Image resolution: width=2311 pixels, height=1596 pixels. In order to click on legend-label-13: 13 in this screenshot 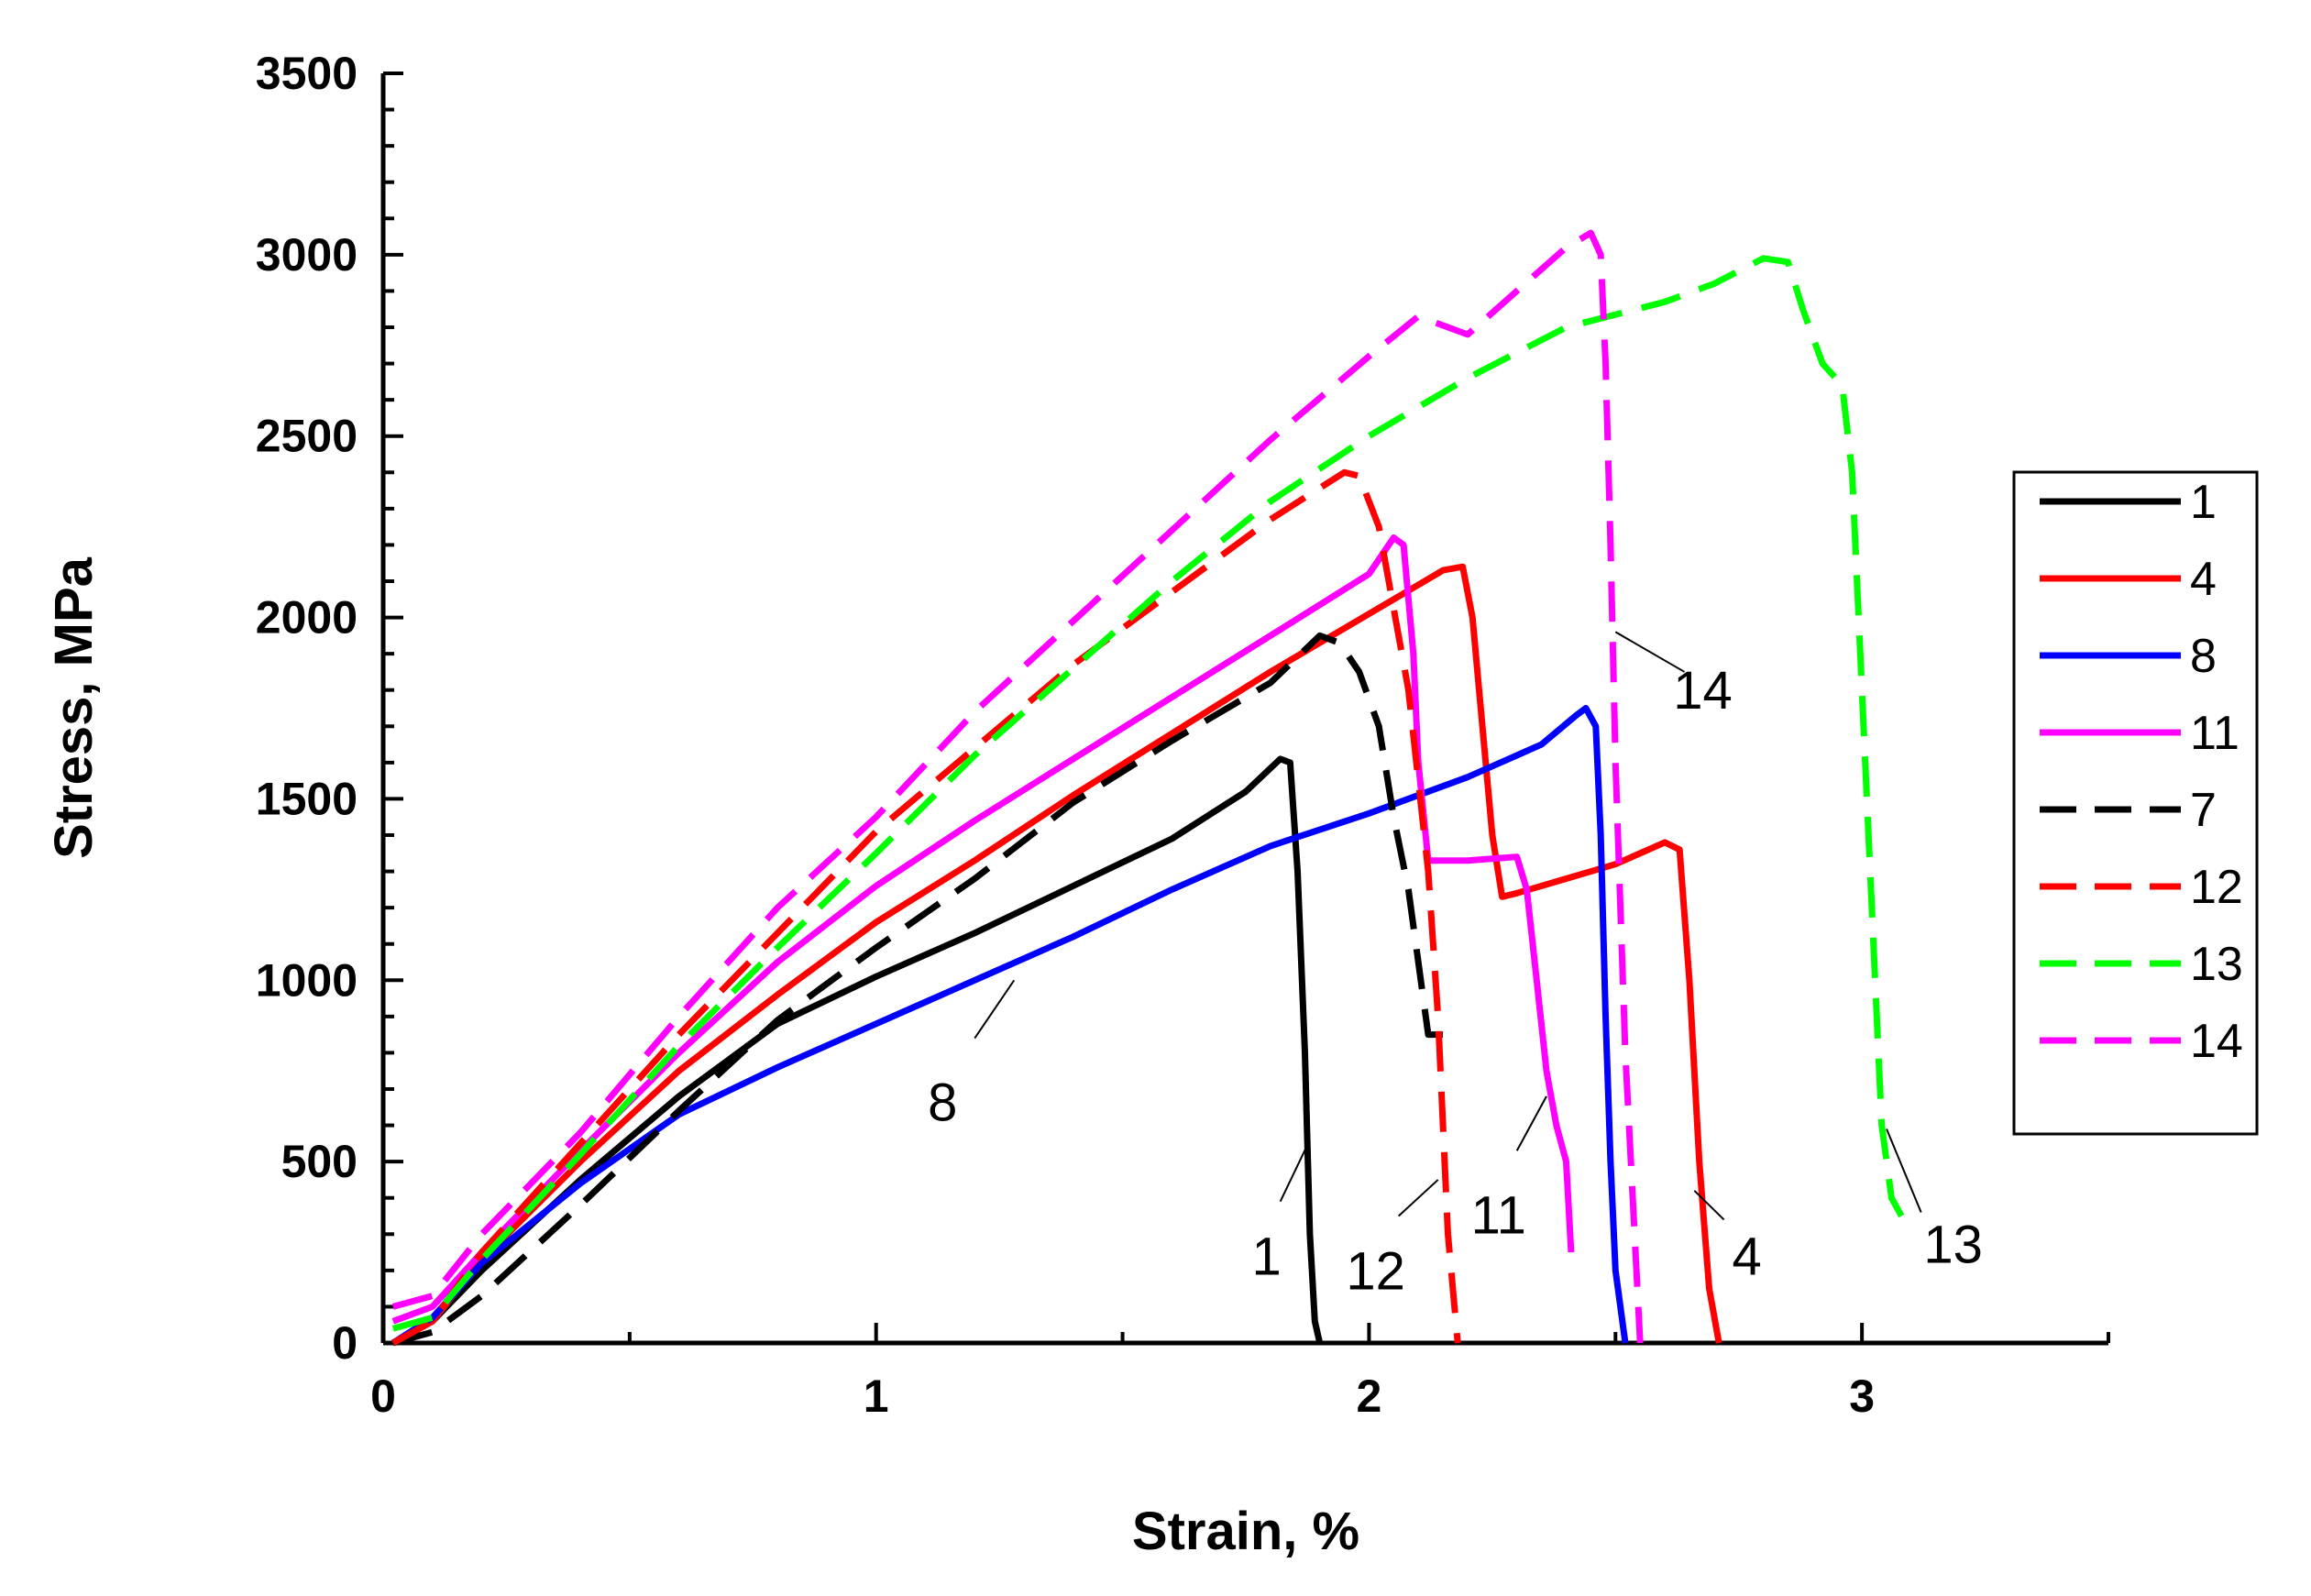, I will do `click(2216, 964)`.